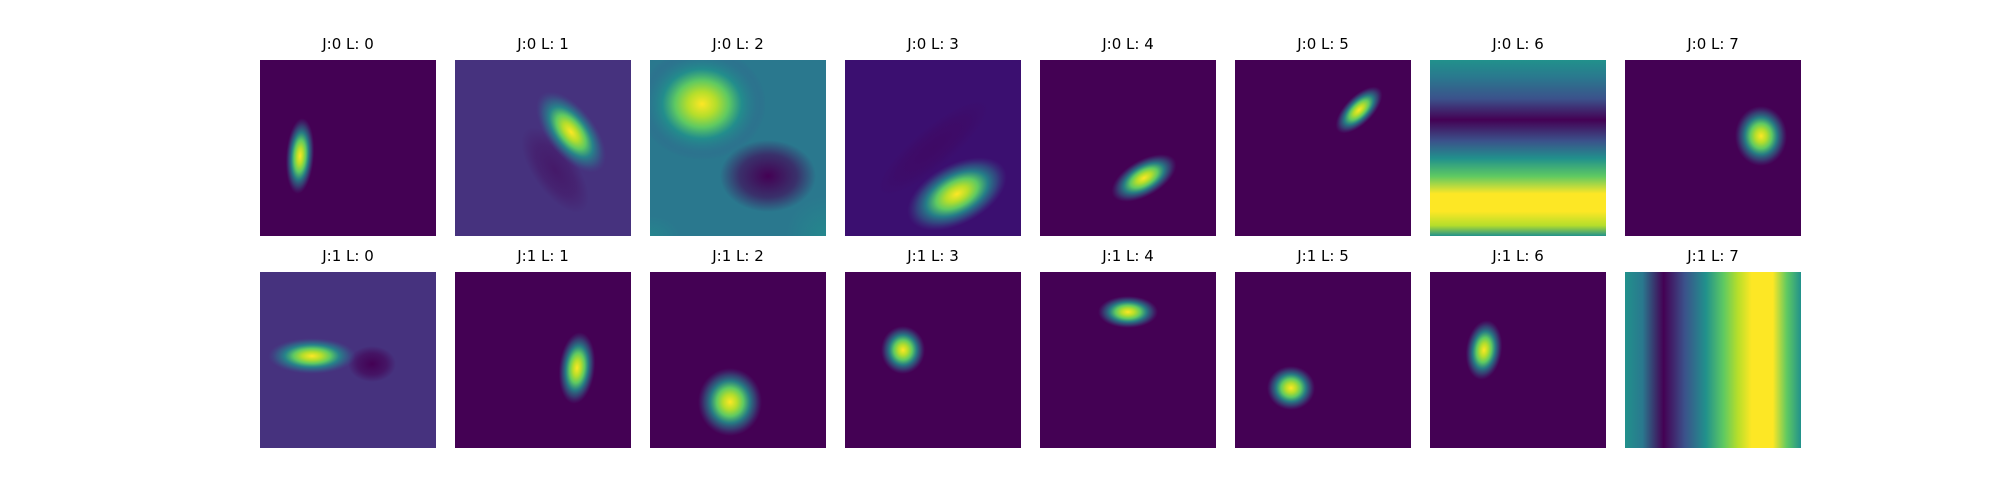 This screenshot has height=500, width=2000. I want to click on panel-title: J:1 L: 0, so click(348, 256).